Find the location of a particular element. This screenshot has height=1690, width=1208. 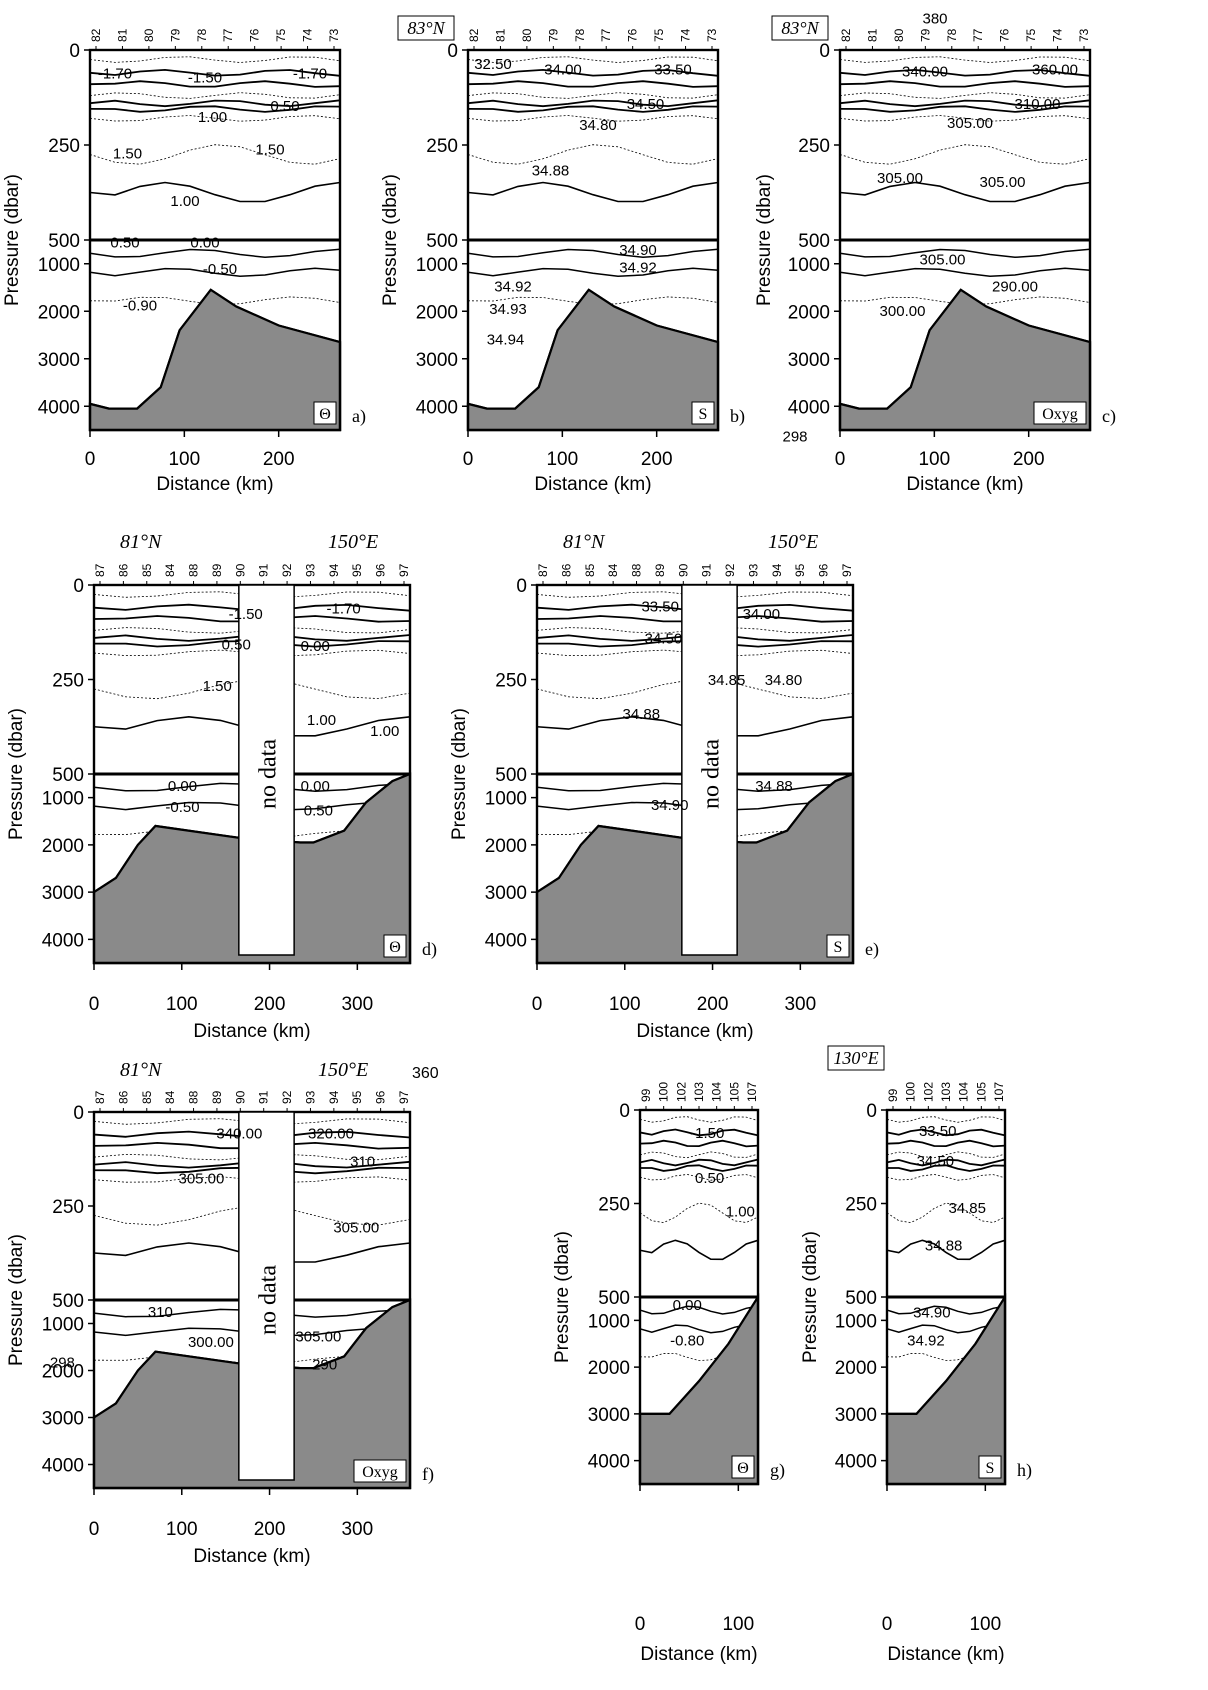

station-label: 73 is located at coordinates (334, 35).